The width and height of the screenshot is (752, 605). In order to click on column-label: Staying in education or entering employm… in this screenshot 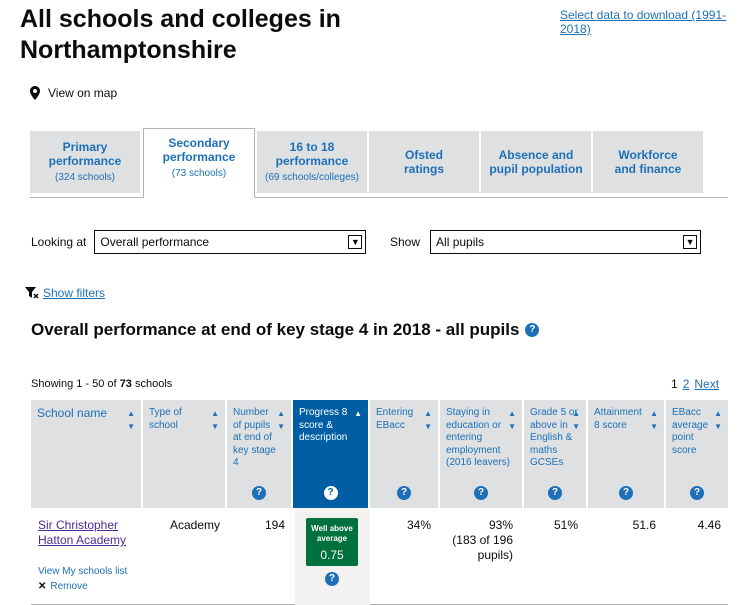, I will do `click(478, 437)`.